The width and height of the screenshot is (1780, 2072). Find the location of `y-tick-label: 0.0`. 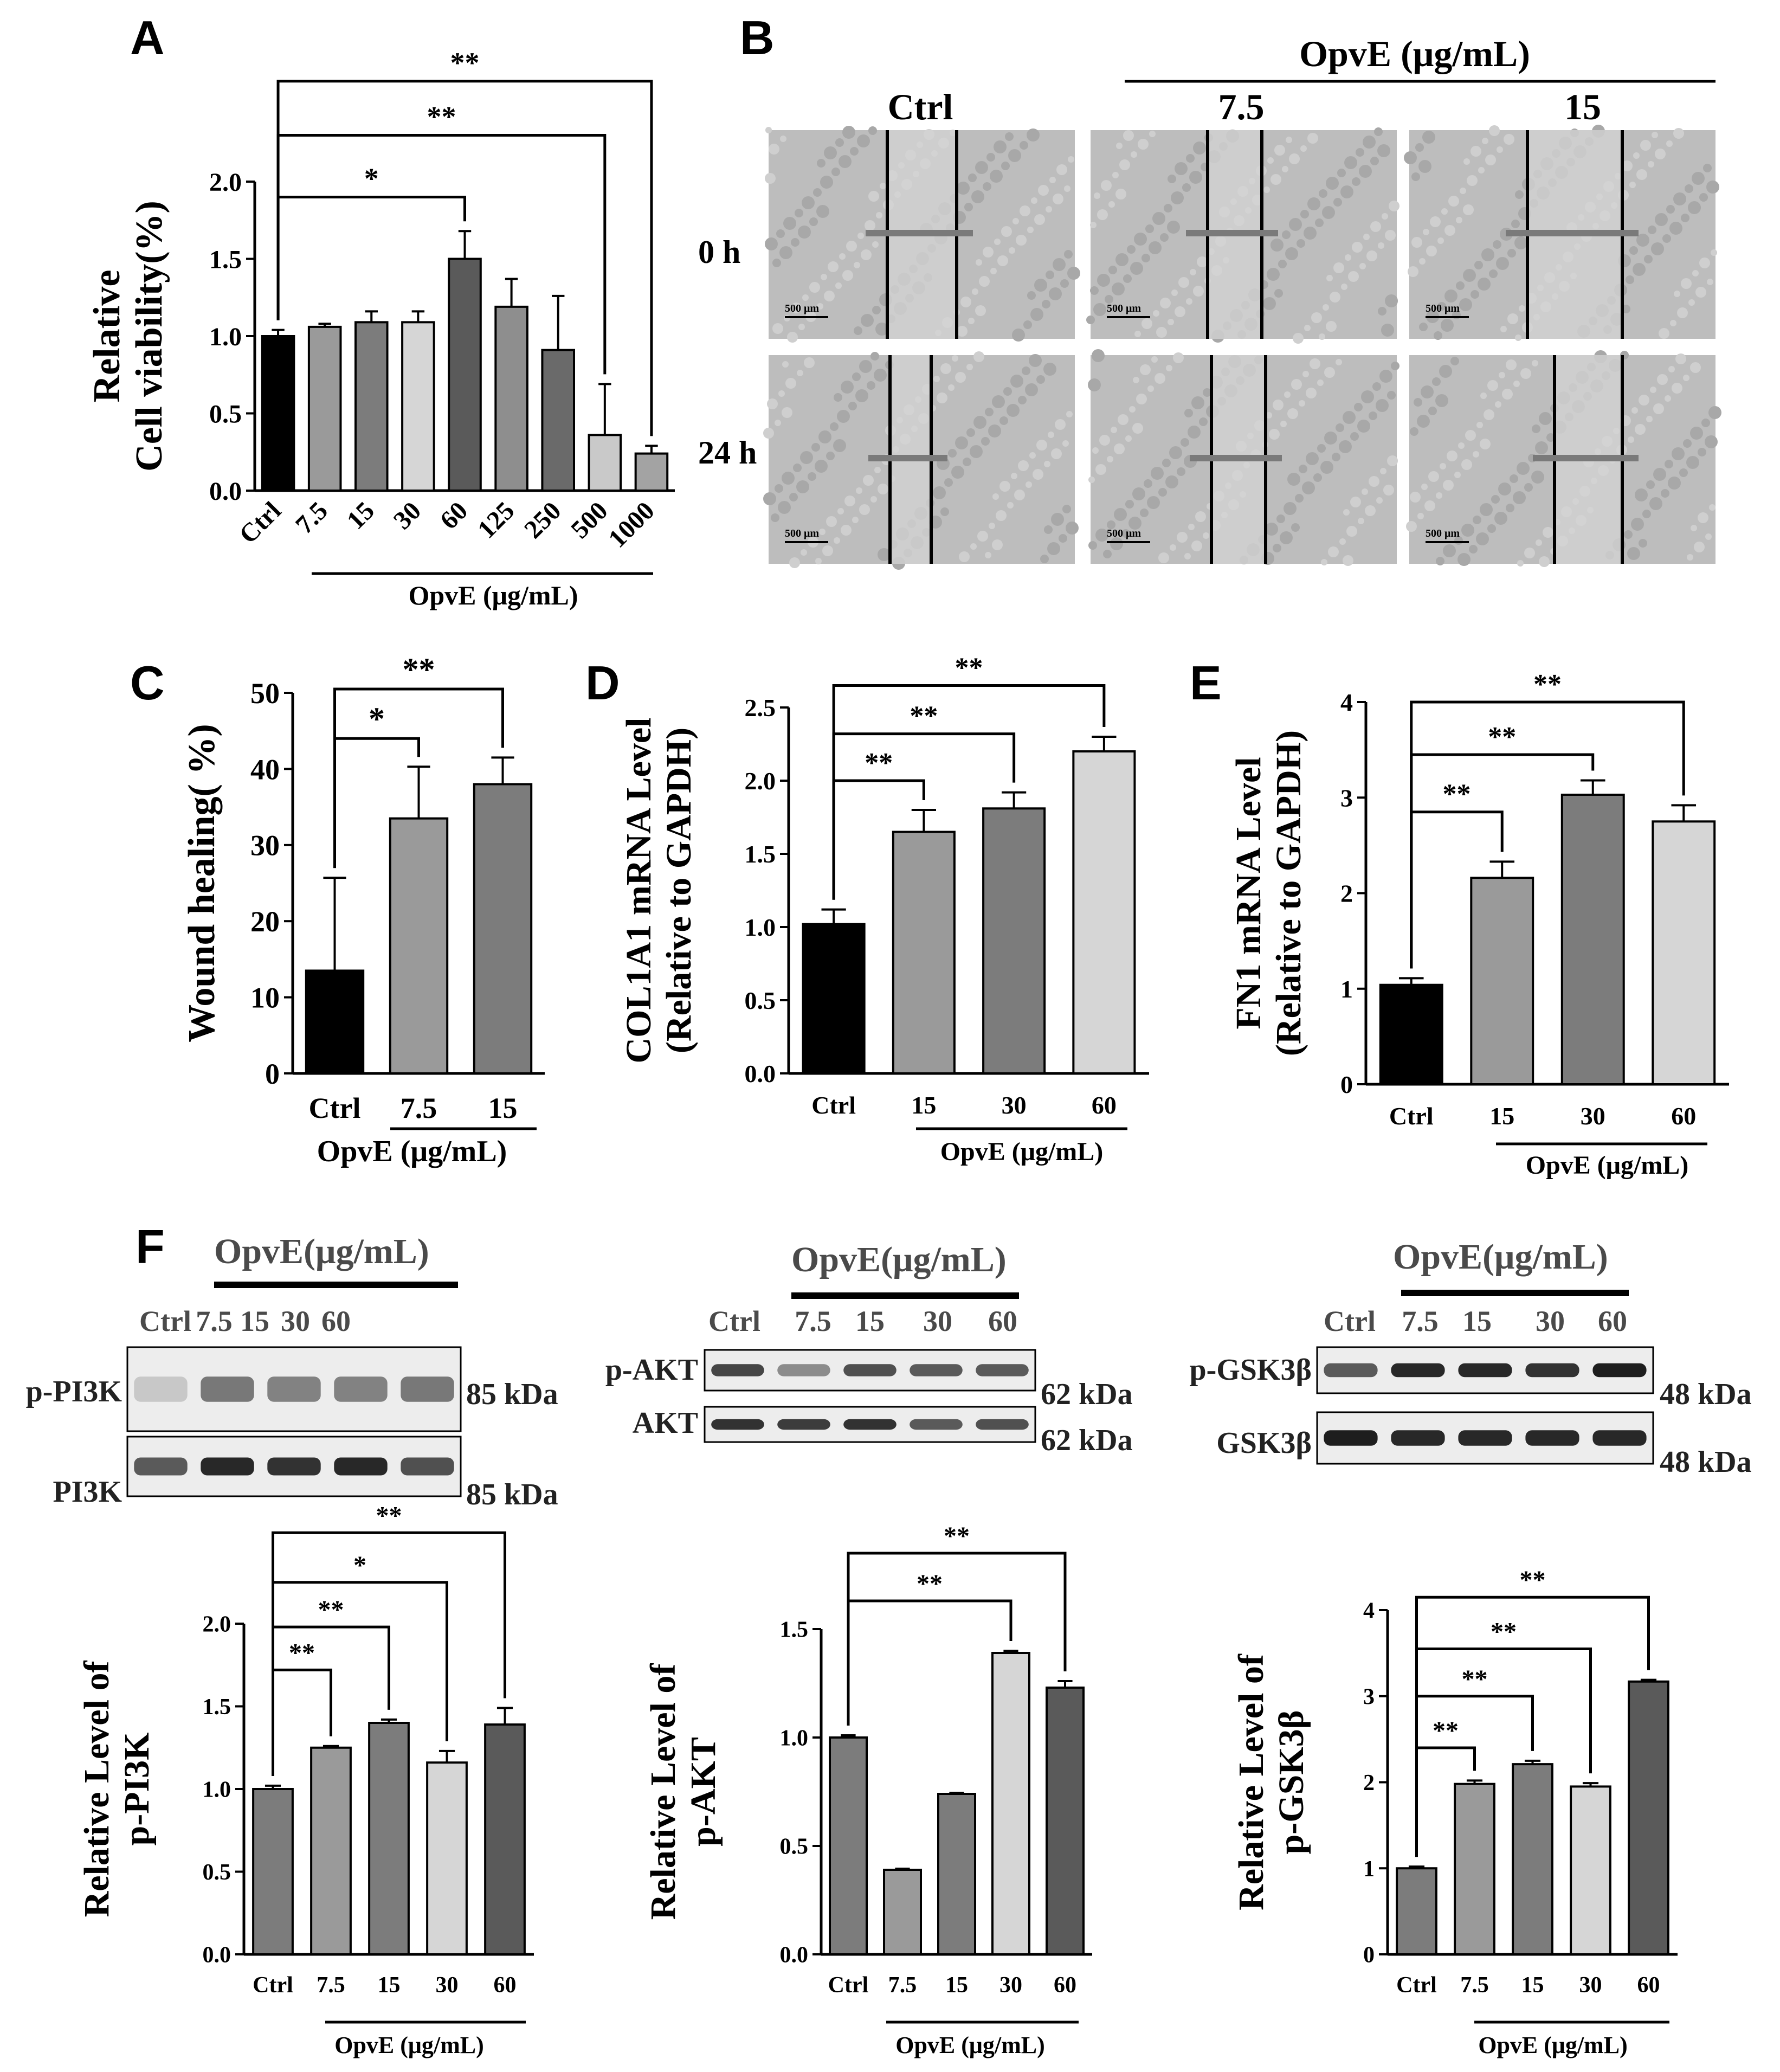

y-tick-label: 0.0 is located at coordinates (795, 1955).